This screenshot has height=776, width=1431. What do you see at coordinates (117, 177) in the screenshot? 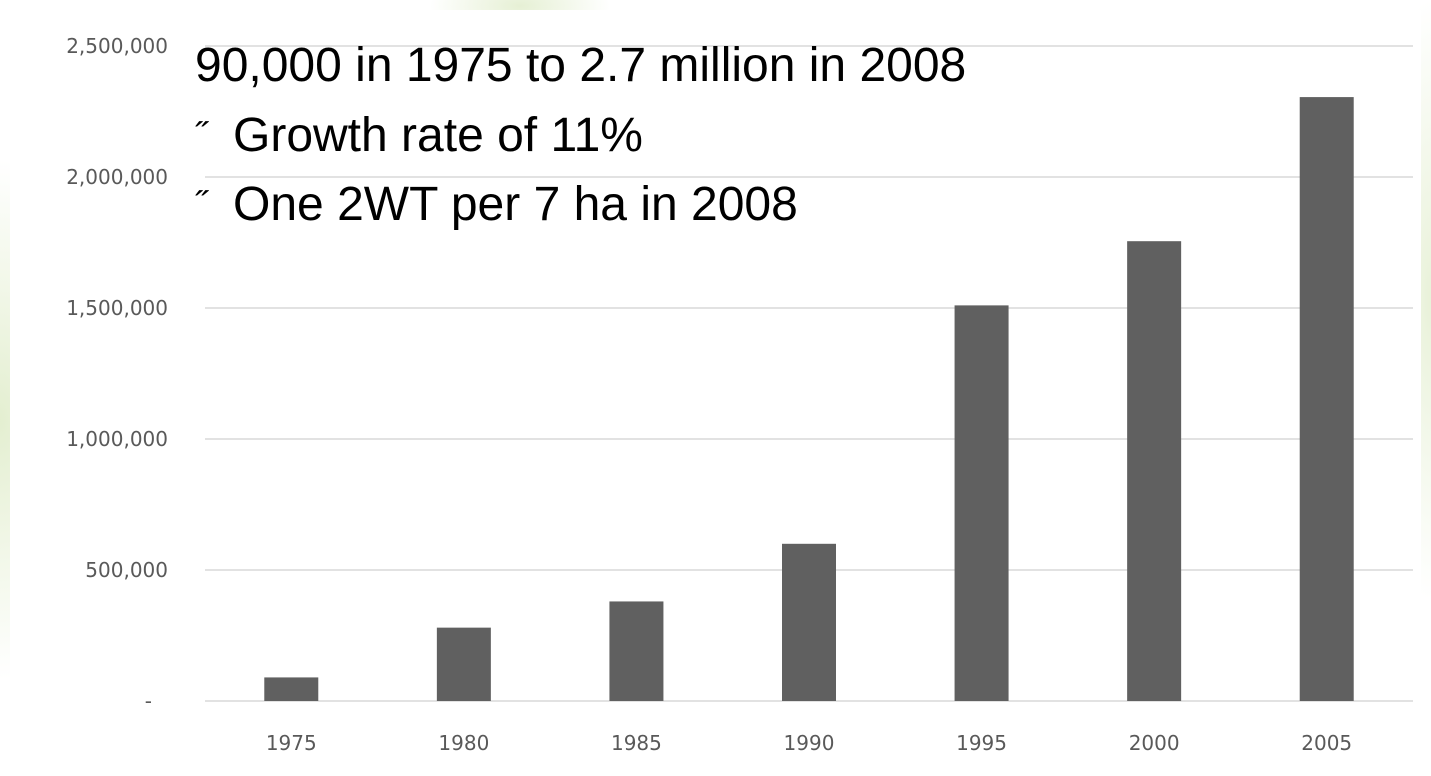
I see `y-tick-label: 2,000,000` at bounding box center [117, 177].